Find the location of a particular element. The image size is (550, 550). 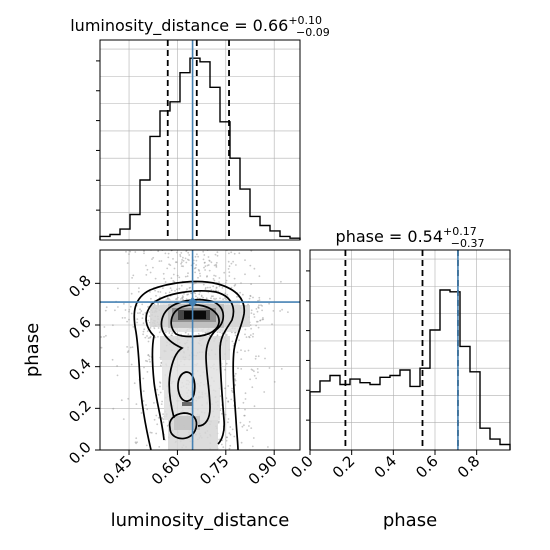

joint-xtick-label-3: 0.90 is located at coordinates (263, 470).